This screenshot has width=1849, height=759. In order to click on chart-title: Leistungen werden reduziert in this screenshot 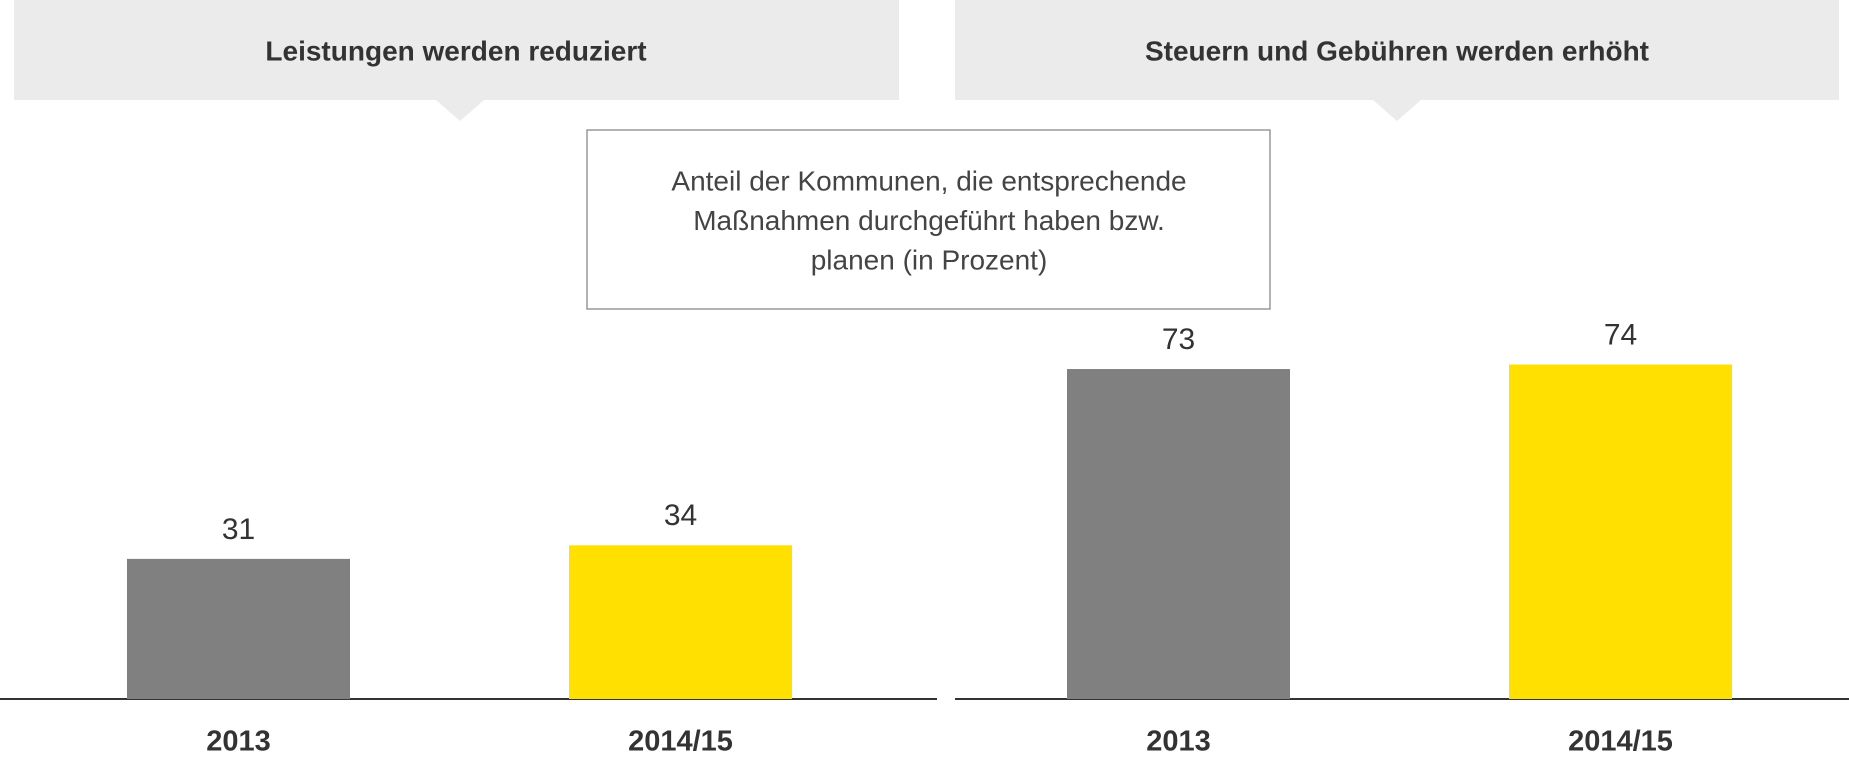, I will do `click(455, 50)`.